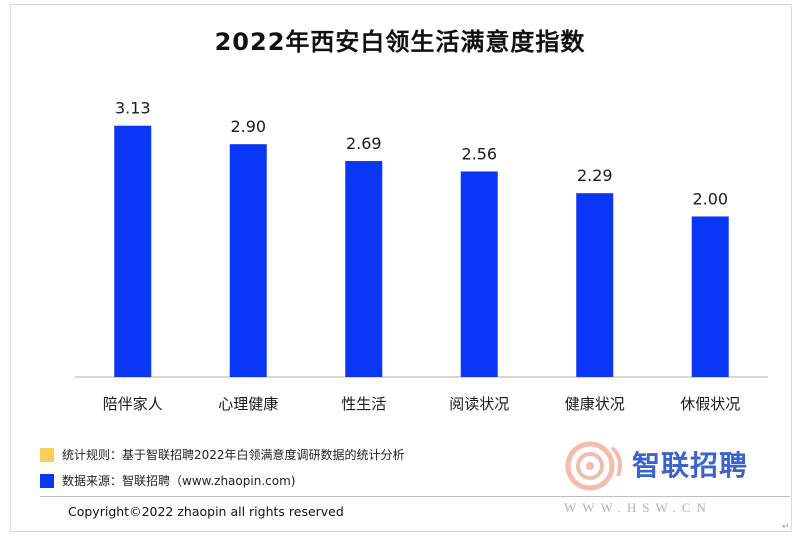  Describe the element at coordinates (415, 496) in the screenshot. I see `footer-divider` at that location.